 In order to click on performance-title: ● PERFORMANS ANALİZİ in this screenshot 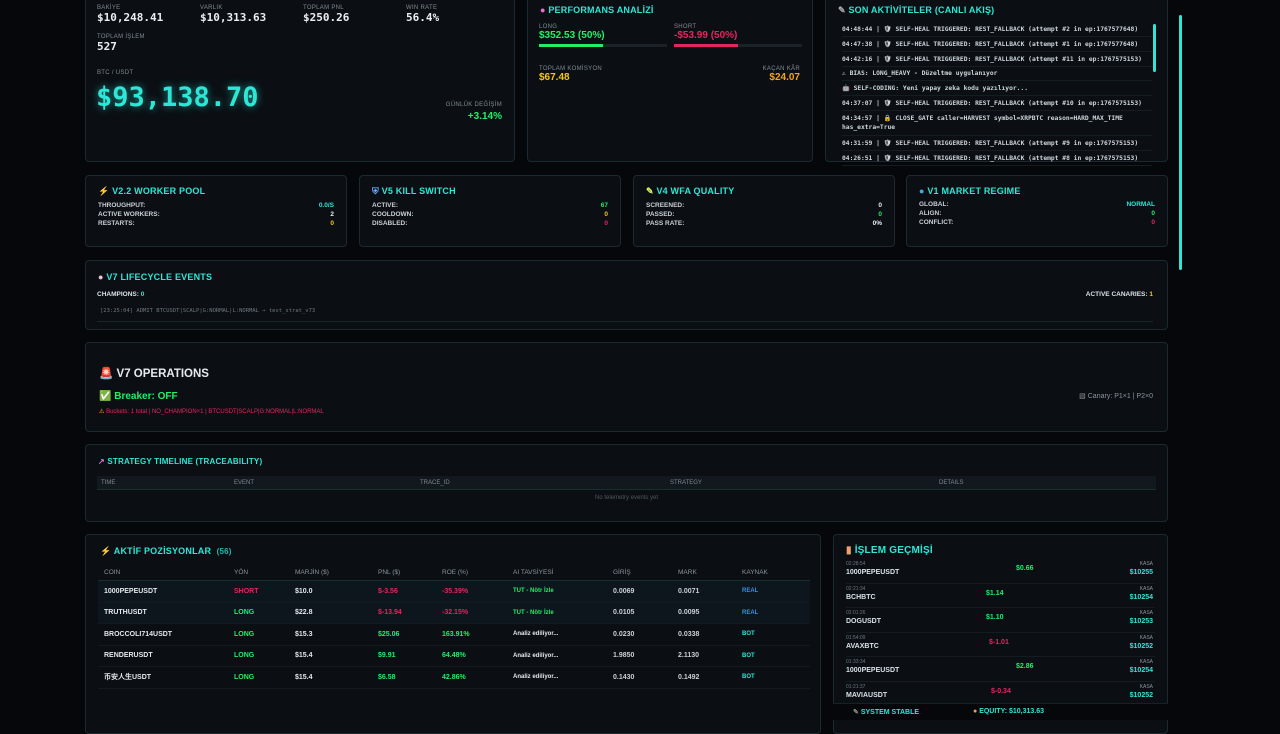, I will do `click(597, 10)`.